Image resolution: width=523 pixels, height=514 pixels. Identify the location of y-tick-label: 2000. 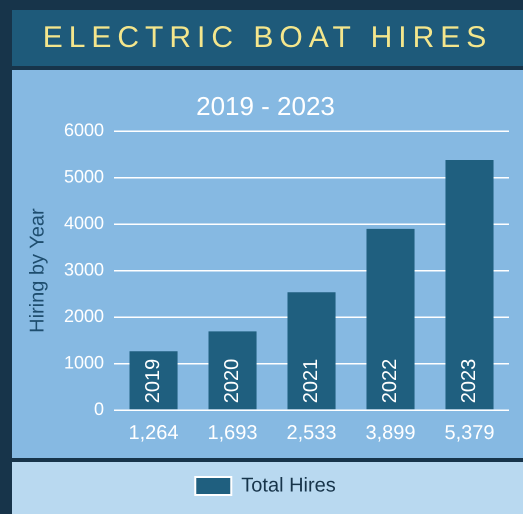
(84, 316).